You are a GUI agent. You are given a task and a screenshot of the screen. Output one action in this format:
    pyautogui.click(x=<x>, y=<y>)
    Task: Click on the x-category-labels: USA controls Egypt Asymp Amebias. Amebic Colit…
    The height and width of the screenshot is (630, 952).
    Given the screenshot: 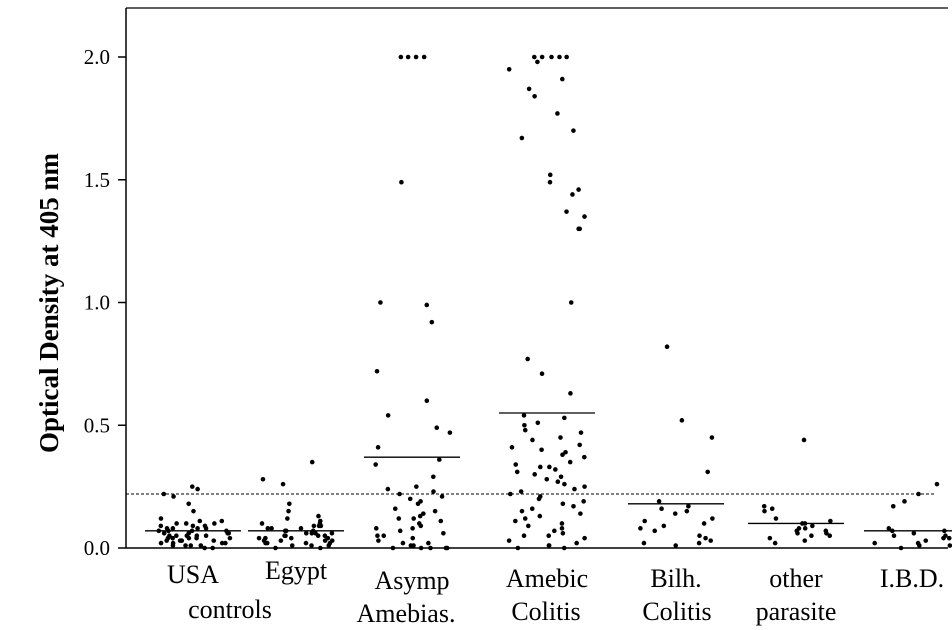 What is the action you would take?
    pyautogui.click(x=555, y=592)
    